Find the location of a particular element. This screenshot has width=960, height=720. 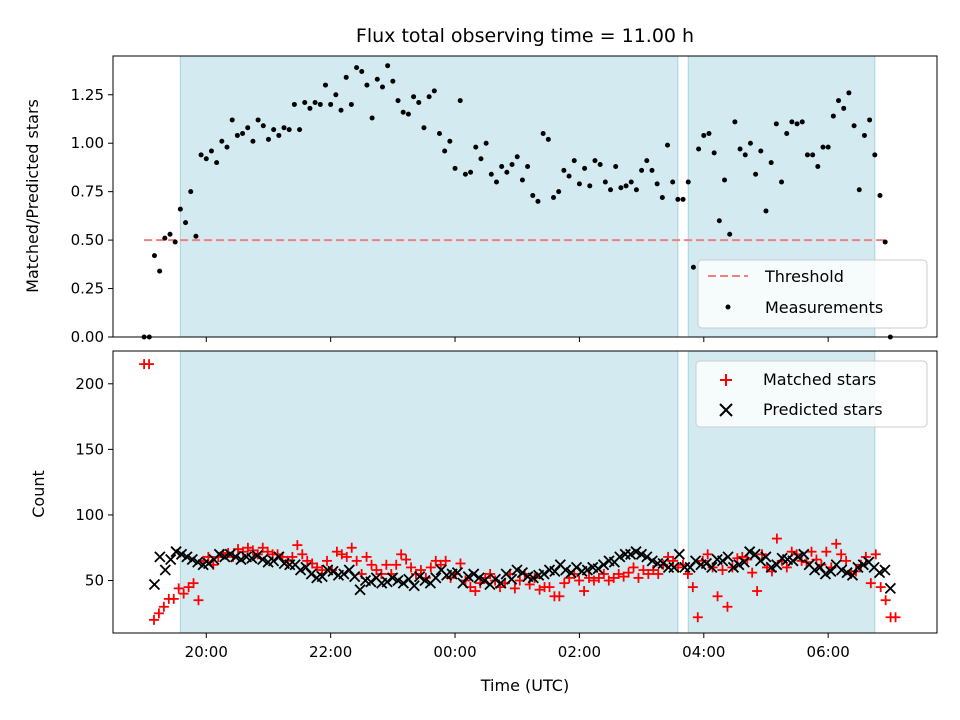

top-legend: Threshold Measurements is located at coordinates (812, 294).